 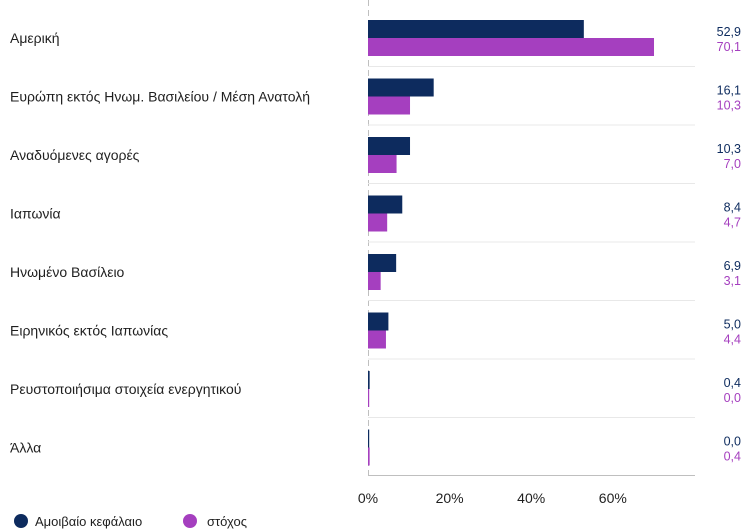 I want to click on data-label: 7,0, so click(x=732, y=164).